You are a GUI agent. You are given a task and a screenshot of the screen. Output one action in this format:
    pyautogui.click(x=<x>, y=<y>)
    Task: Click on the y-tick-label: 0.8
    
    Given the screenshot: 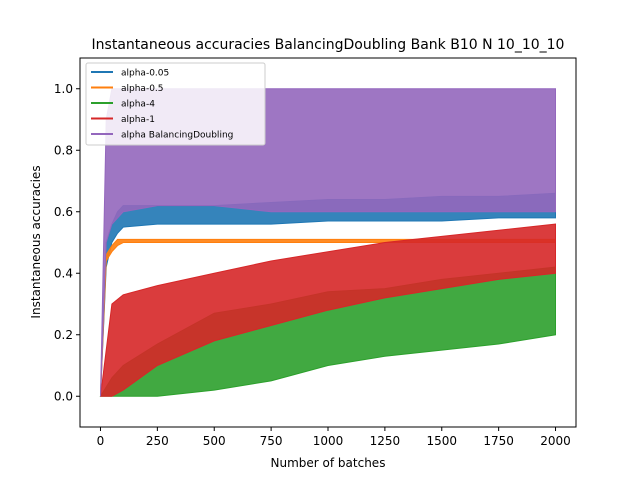 What is the action you would take?
    pyautogui.click(x=63, y=150)
    